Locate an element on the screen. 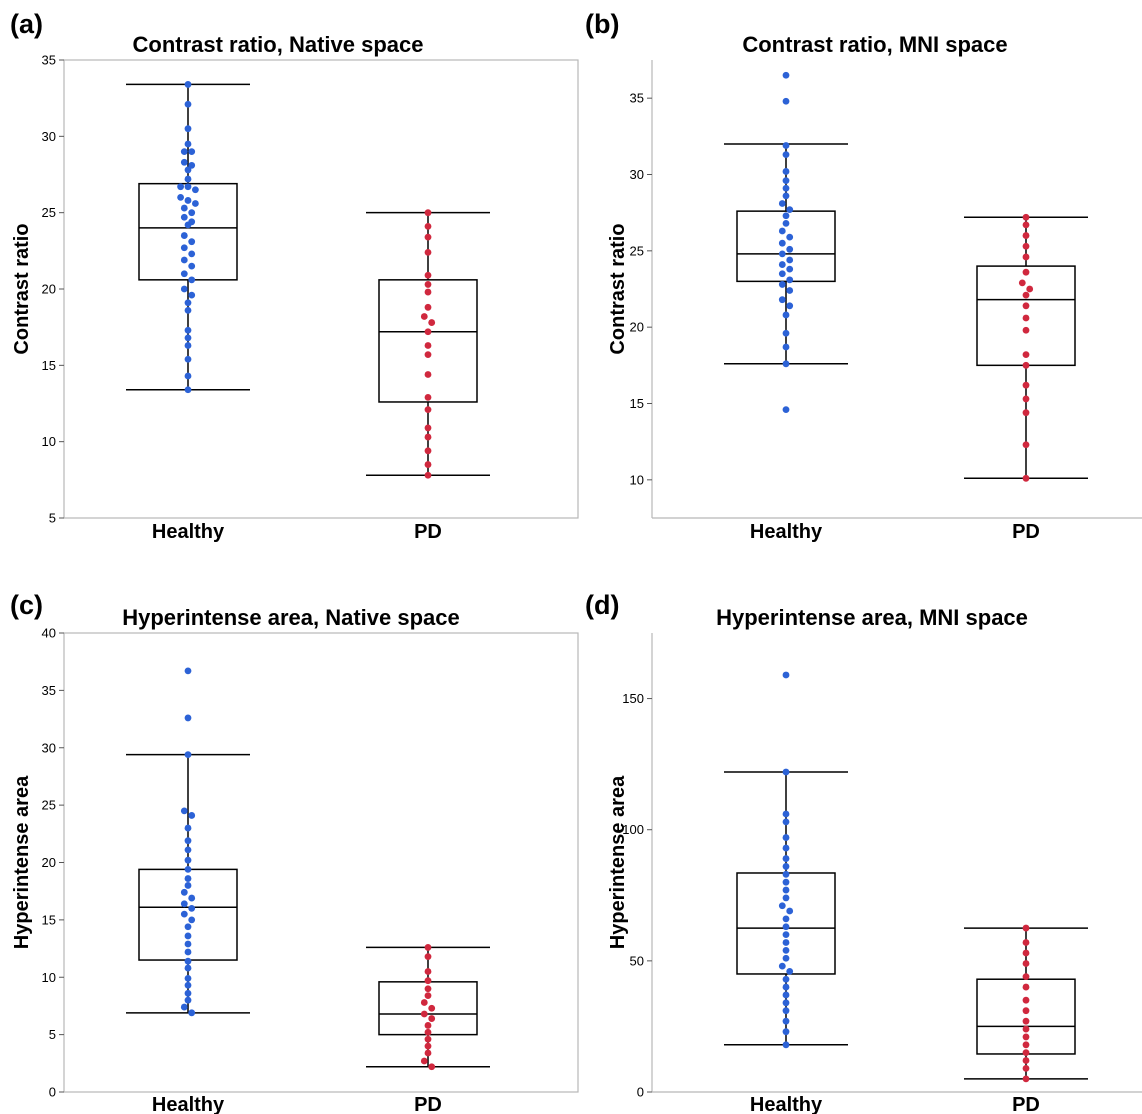 This screenshot has height=1114, width=1142. y-tick-label: 20 is located at coordinates (49, 862).